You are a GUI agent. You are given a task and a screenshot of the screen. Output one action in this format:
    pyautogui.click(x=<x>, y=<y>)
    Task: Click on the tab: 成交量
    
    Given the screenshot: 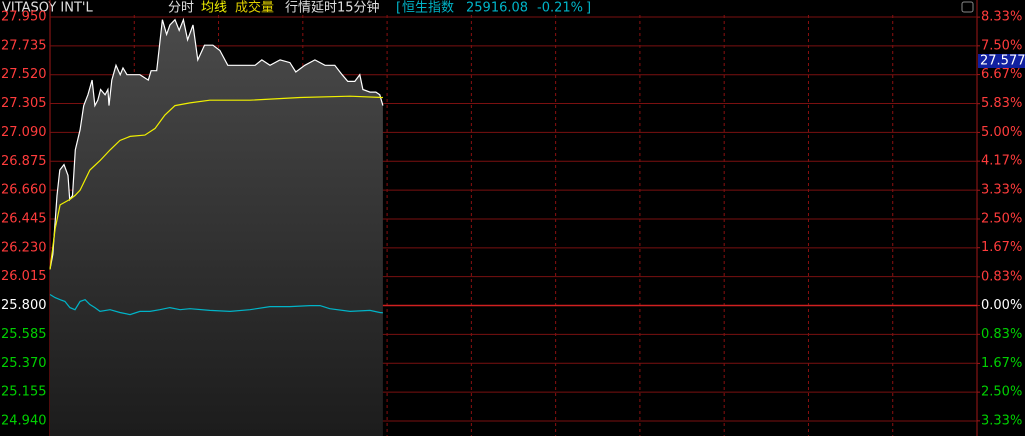 What is the action you would take?
    pyautogui.click(x=254, y=8)
    